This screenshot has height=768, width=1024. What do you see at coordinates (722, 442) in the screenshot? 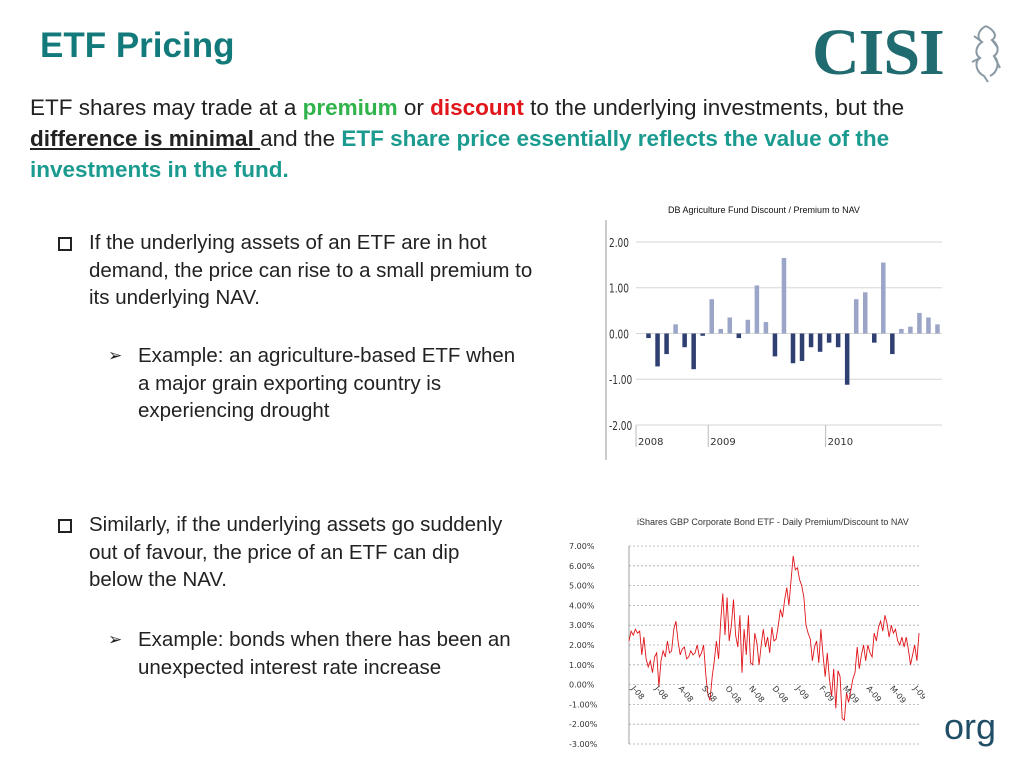
I see `chart1-xlabel: 2009` at bounding box center [722, 442].